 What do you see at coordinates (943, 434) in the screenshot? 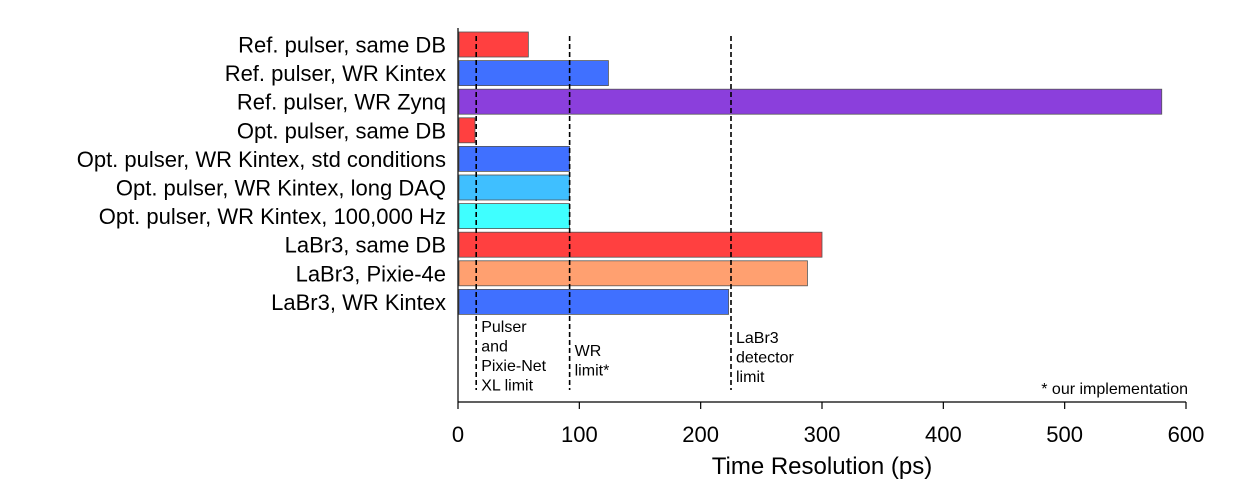
I see `x-tick-label: 400` at bounding box center [943, 434].